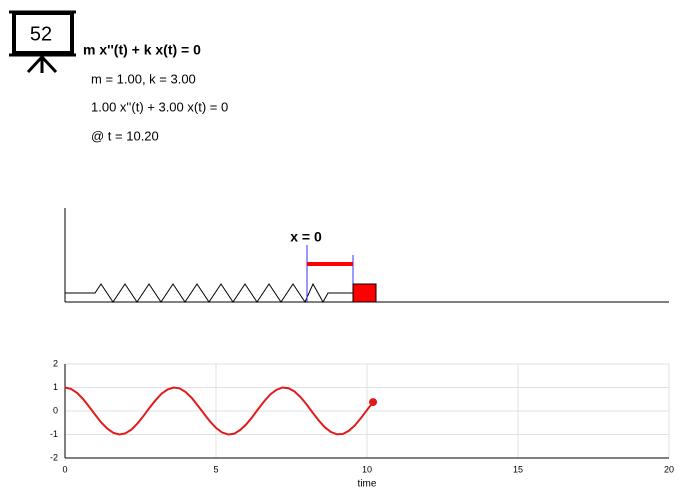  Describe the element at coordinates (54, 457) in the screenshot. I see `y-tick-label: -2` at that location.